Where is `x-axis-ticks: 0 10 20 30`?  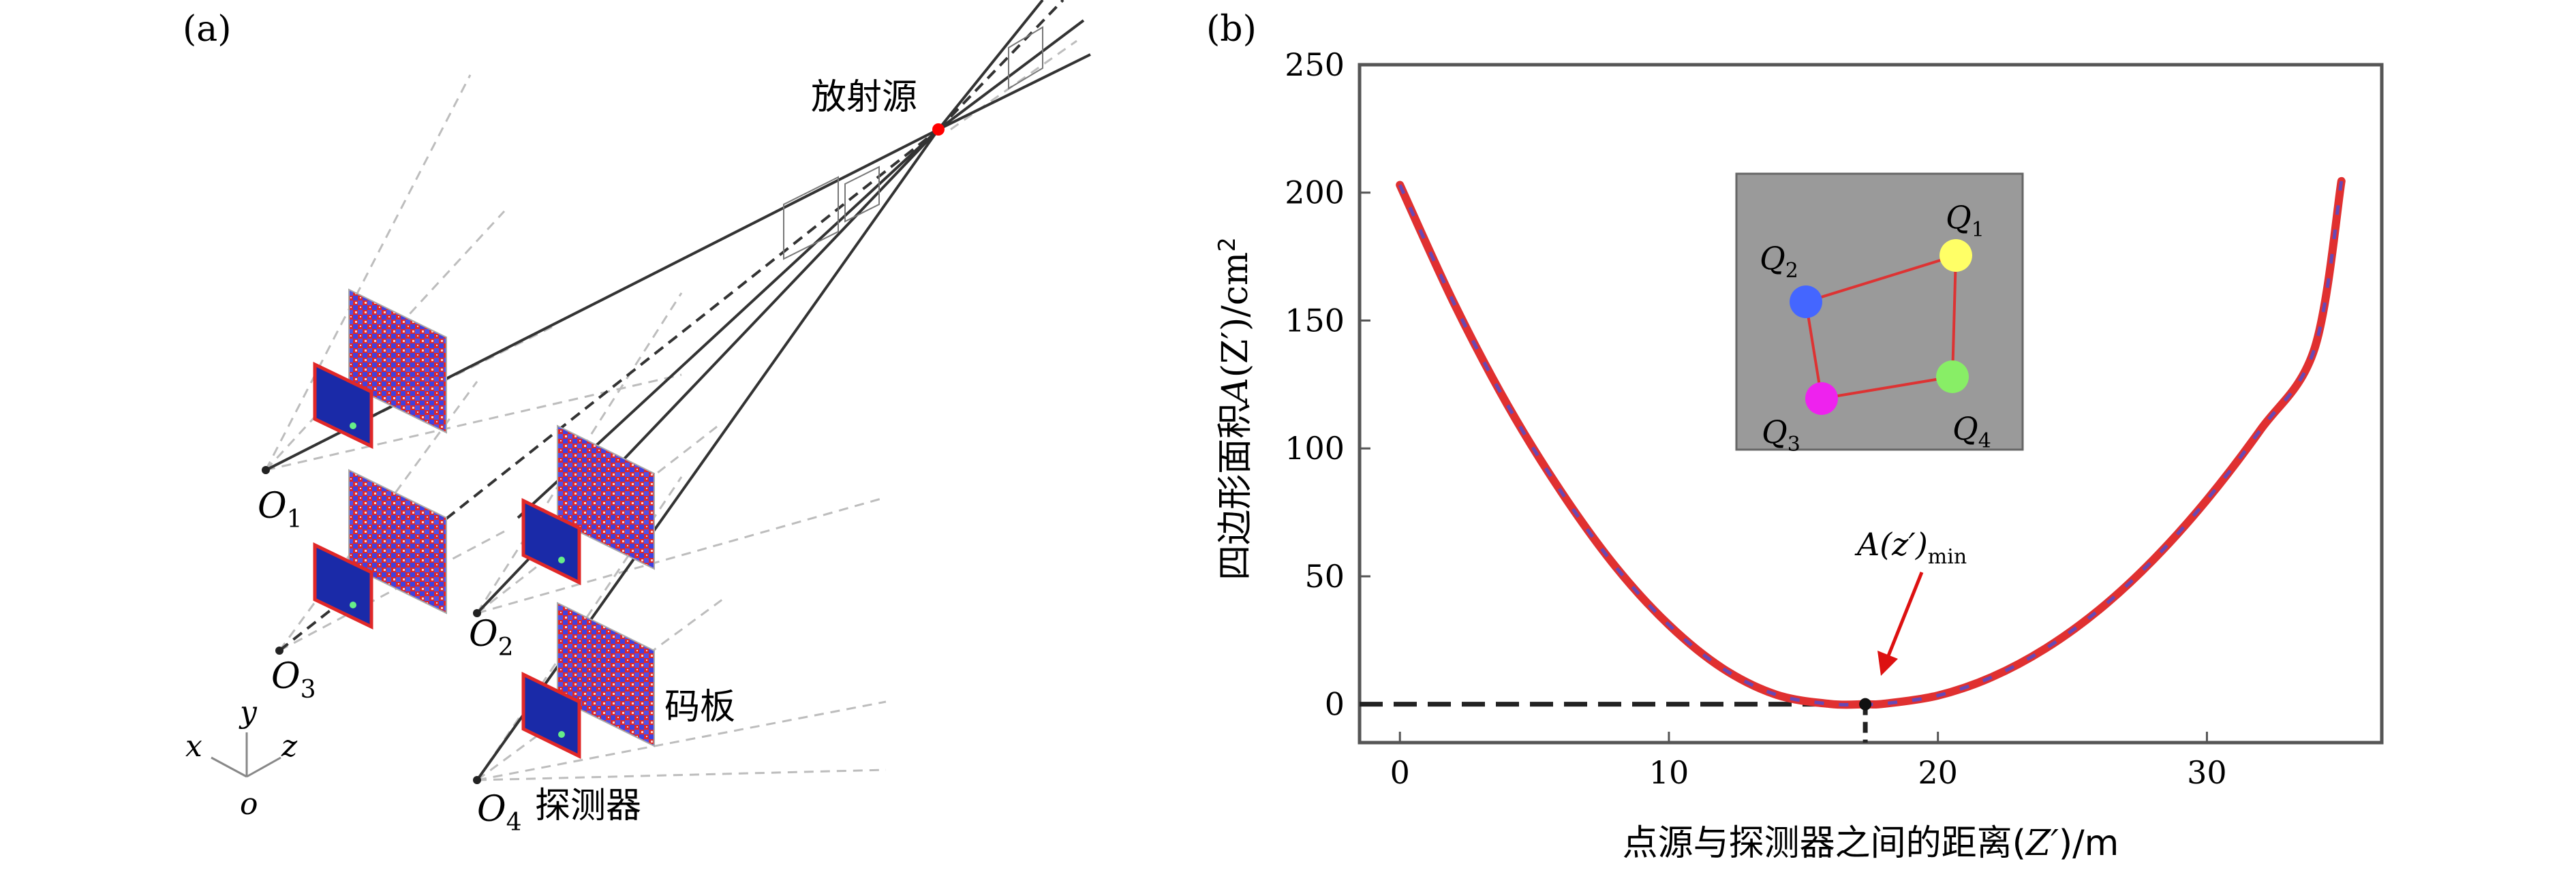 x-axis-ticks: 0 10 20 30 is located at coordinates (1808, 761).